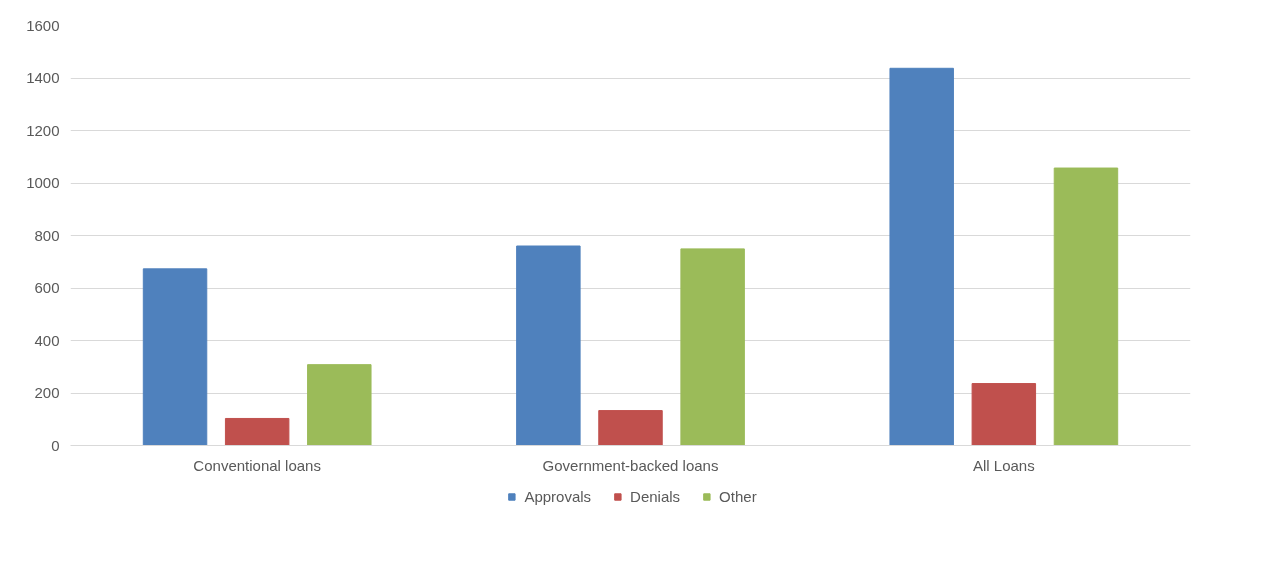  Describe the element at coordinates (630, 465) in the screenshot. I see `x-tick-label: Government-backed loans` at that location.